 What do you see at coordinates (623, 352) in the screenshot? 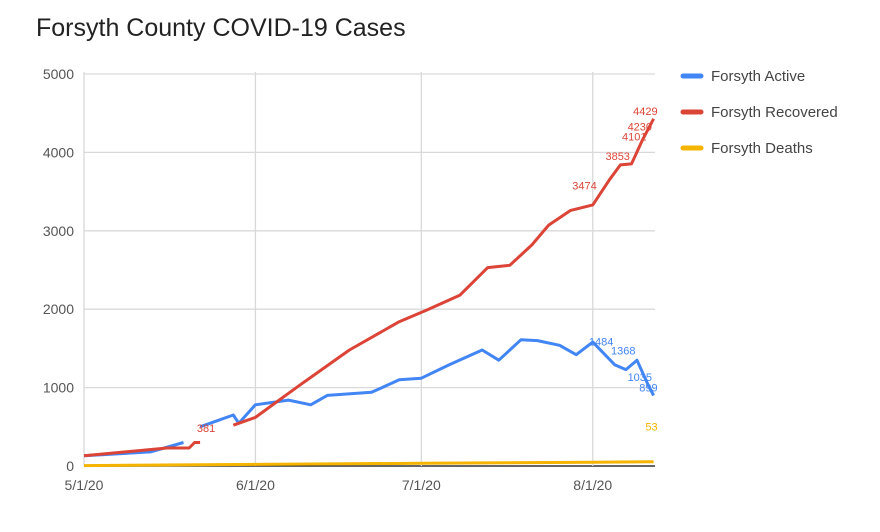
I see `data-label: 1368` at bounding box center [623, 352].